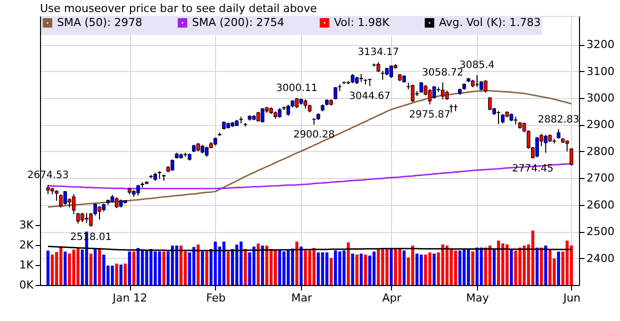 This screenshot has height=321, width=620. Describe the element at coordinates (238, 22) in the screenshot. I see `legend-label: SMA (200): 2754` at that location.